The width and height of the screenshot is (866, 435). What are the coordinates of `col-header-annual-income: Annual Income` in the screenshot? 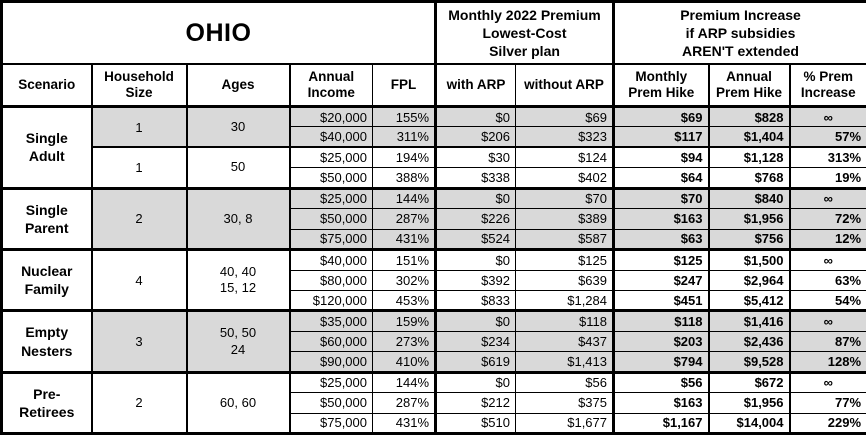 It's located at (330, 85).